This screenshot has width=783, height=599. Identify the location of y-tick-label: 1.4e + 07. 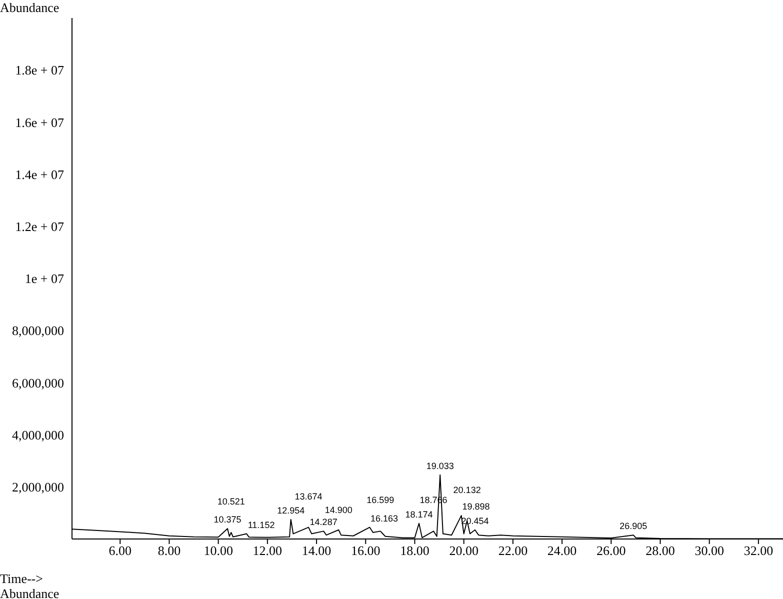
(39, 174).